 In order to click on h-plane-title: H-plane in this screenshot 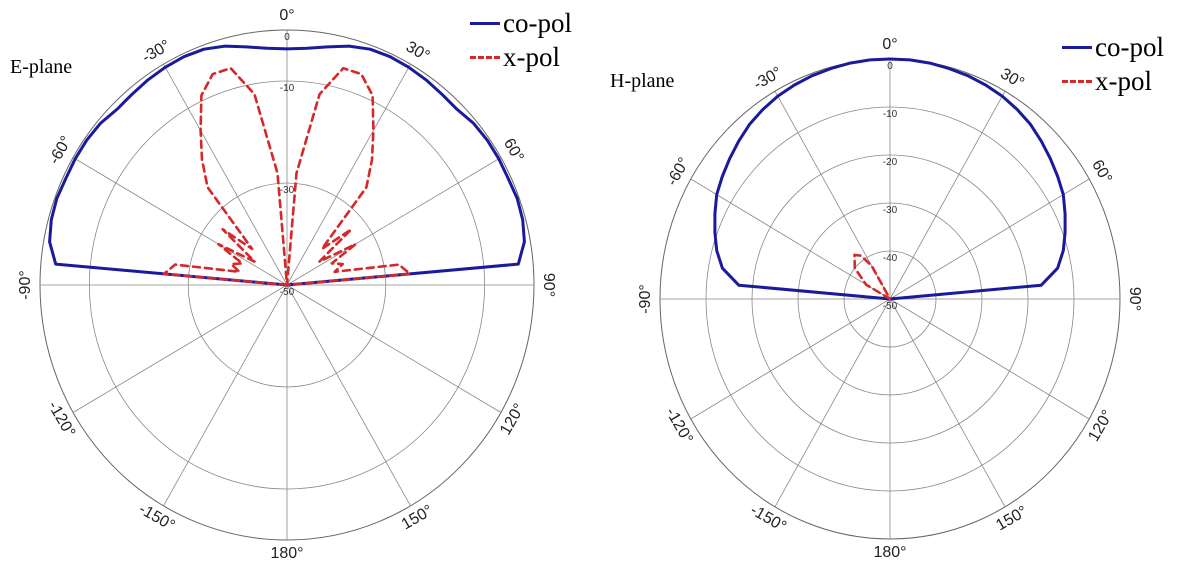, I will do `click(642, 81)`.